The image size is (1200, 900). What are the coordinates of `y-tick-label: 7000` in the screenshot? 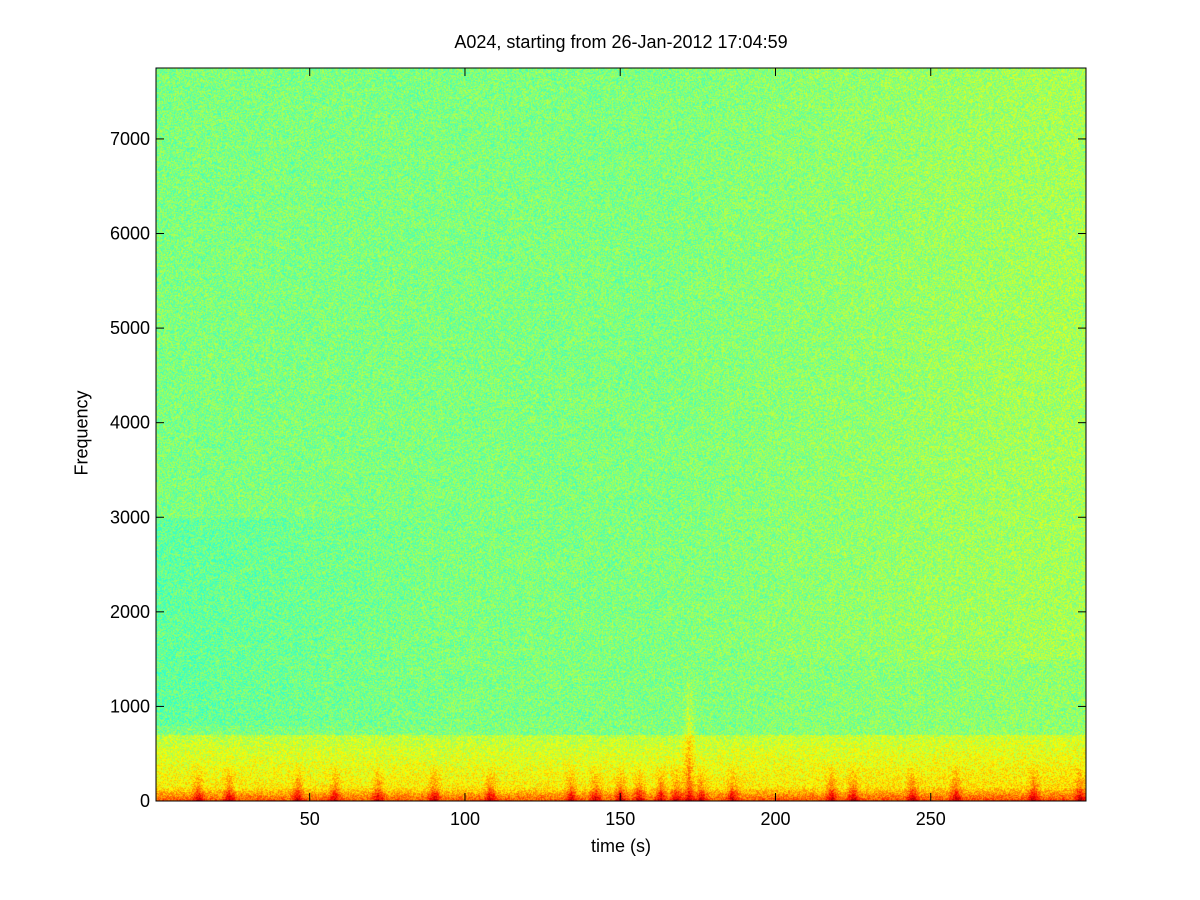 It's located at (130, 139).